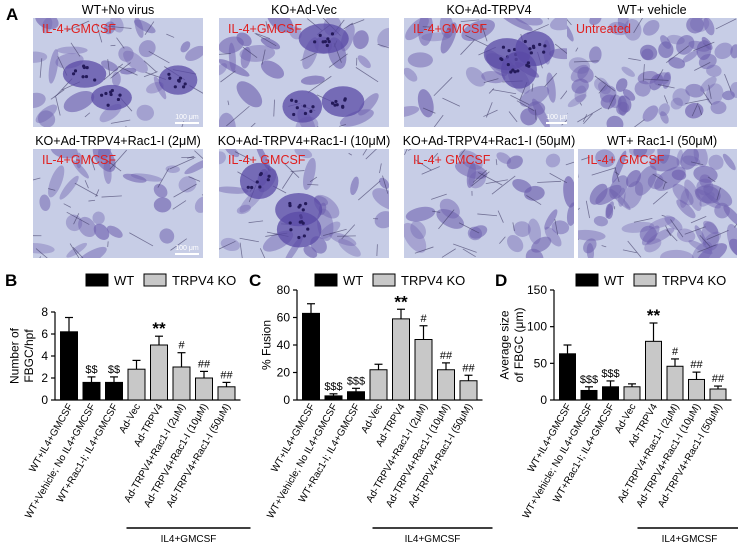  Describe the element at coordinates (14, 355) in the screenshot. I see `y-axis-label-line: Number of` at that location.